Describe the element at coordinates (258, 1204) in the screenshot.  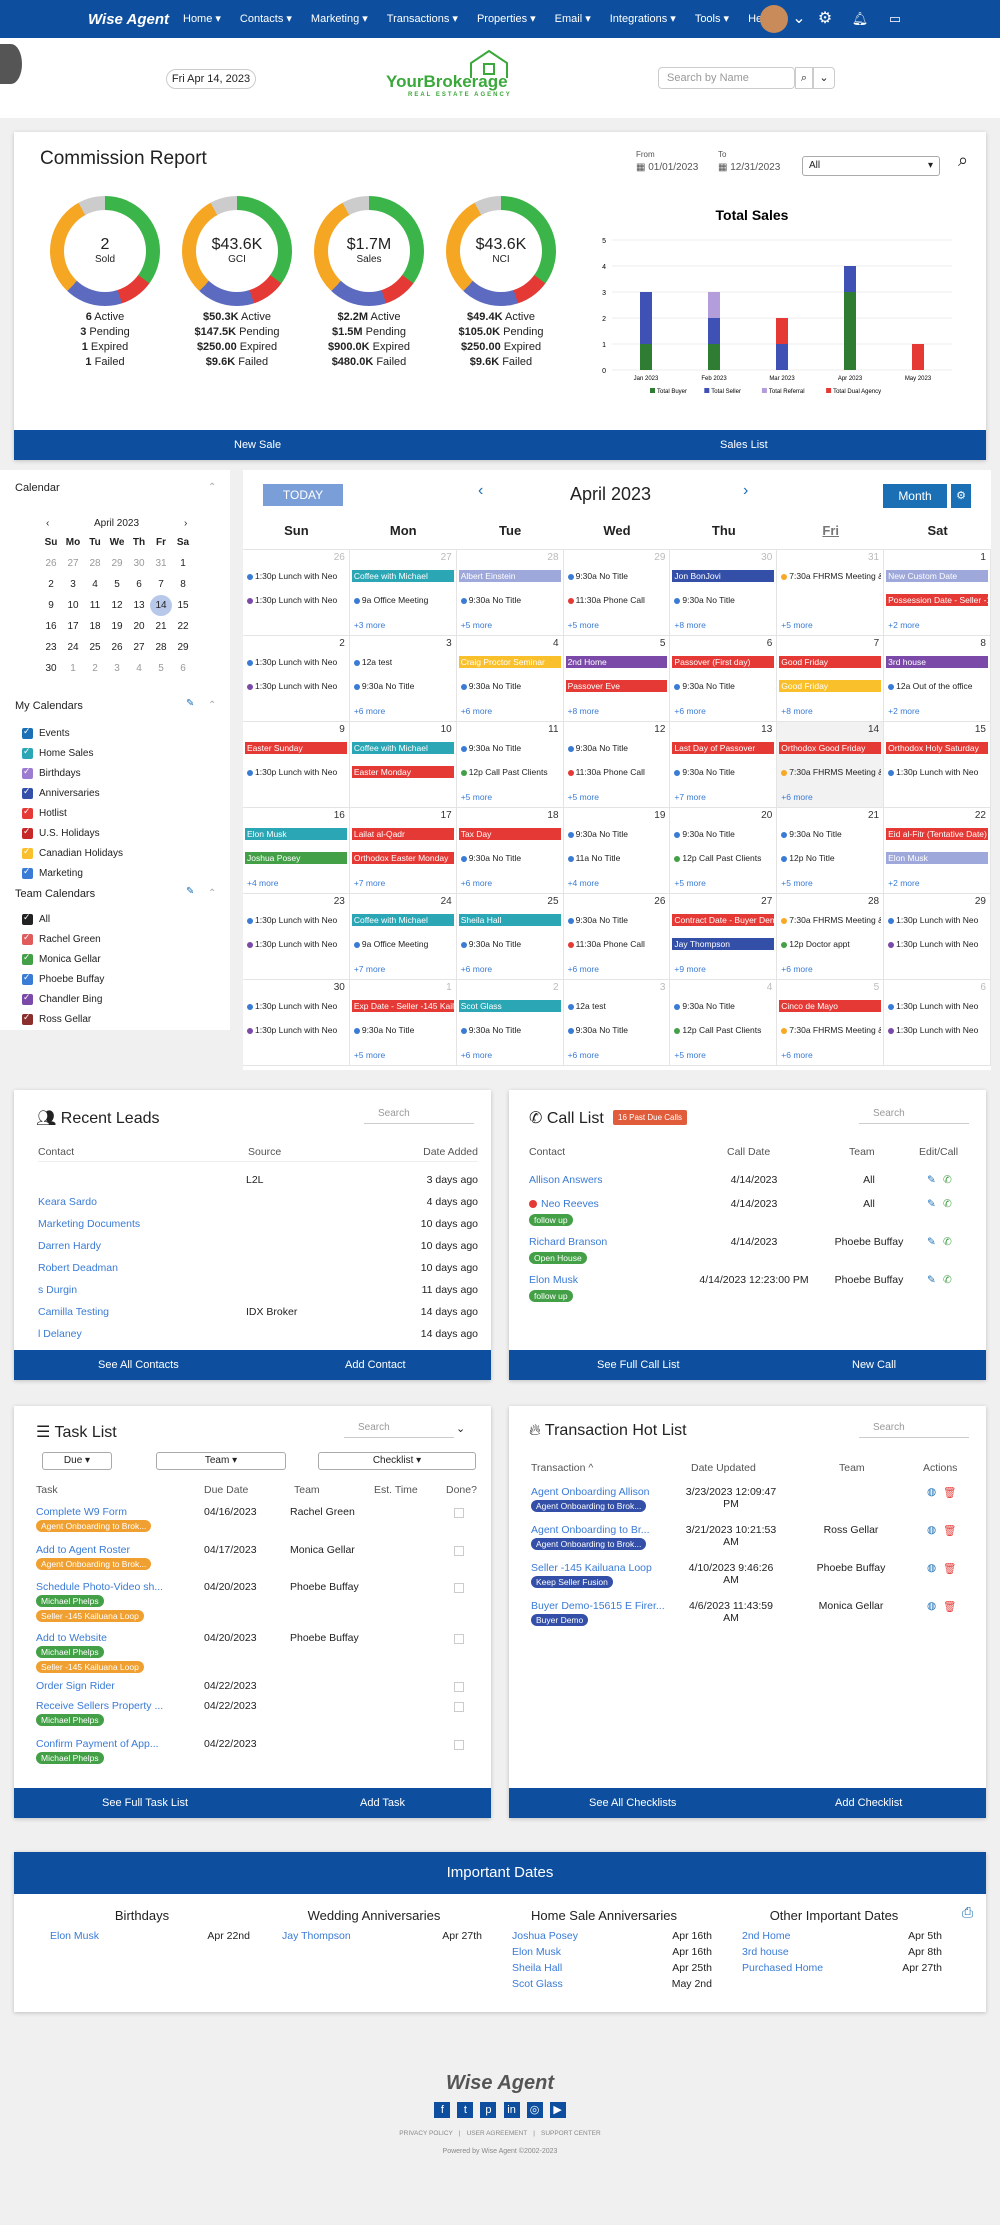
I see `table-row: Keara Sardo 4 days ago` at that location.